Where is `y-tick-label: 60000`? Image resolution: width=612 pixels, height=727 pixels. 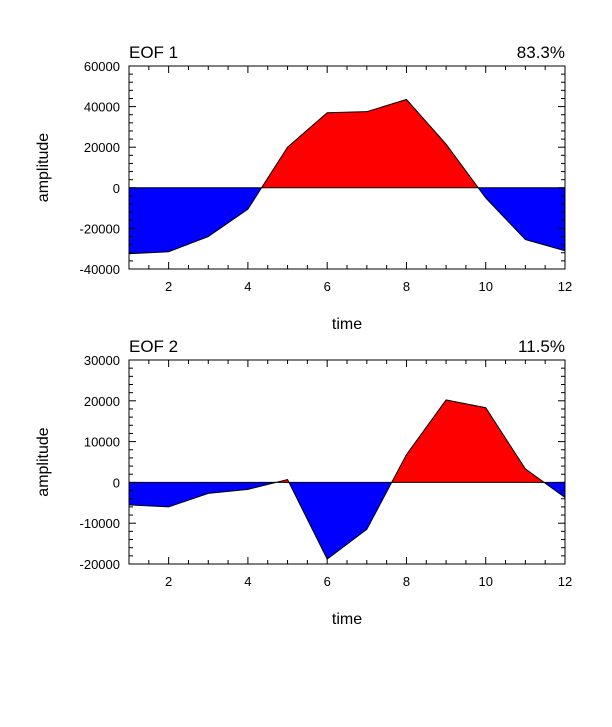 y-tick-label: 60000 is located at coordinates (102, 66).